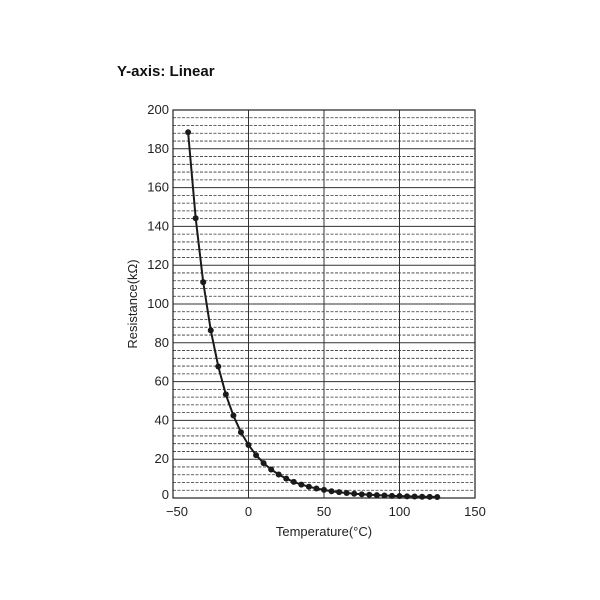  What do you see at coordinates (324, 531) in the screenshot?
I see `x-axis-label: Temperature(°C)` at bounding box center [324, 531].